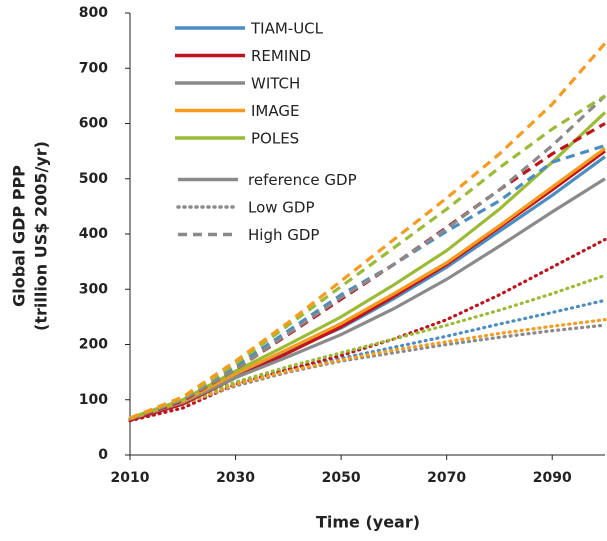 The height and width of the screenshot is (541, 607). I want to click on series-line, so click(367, 372).